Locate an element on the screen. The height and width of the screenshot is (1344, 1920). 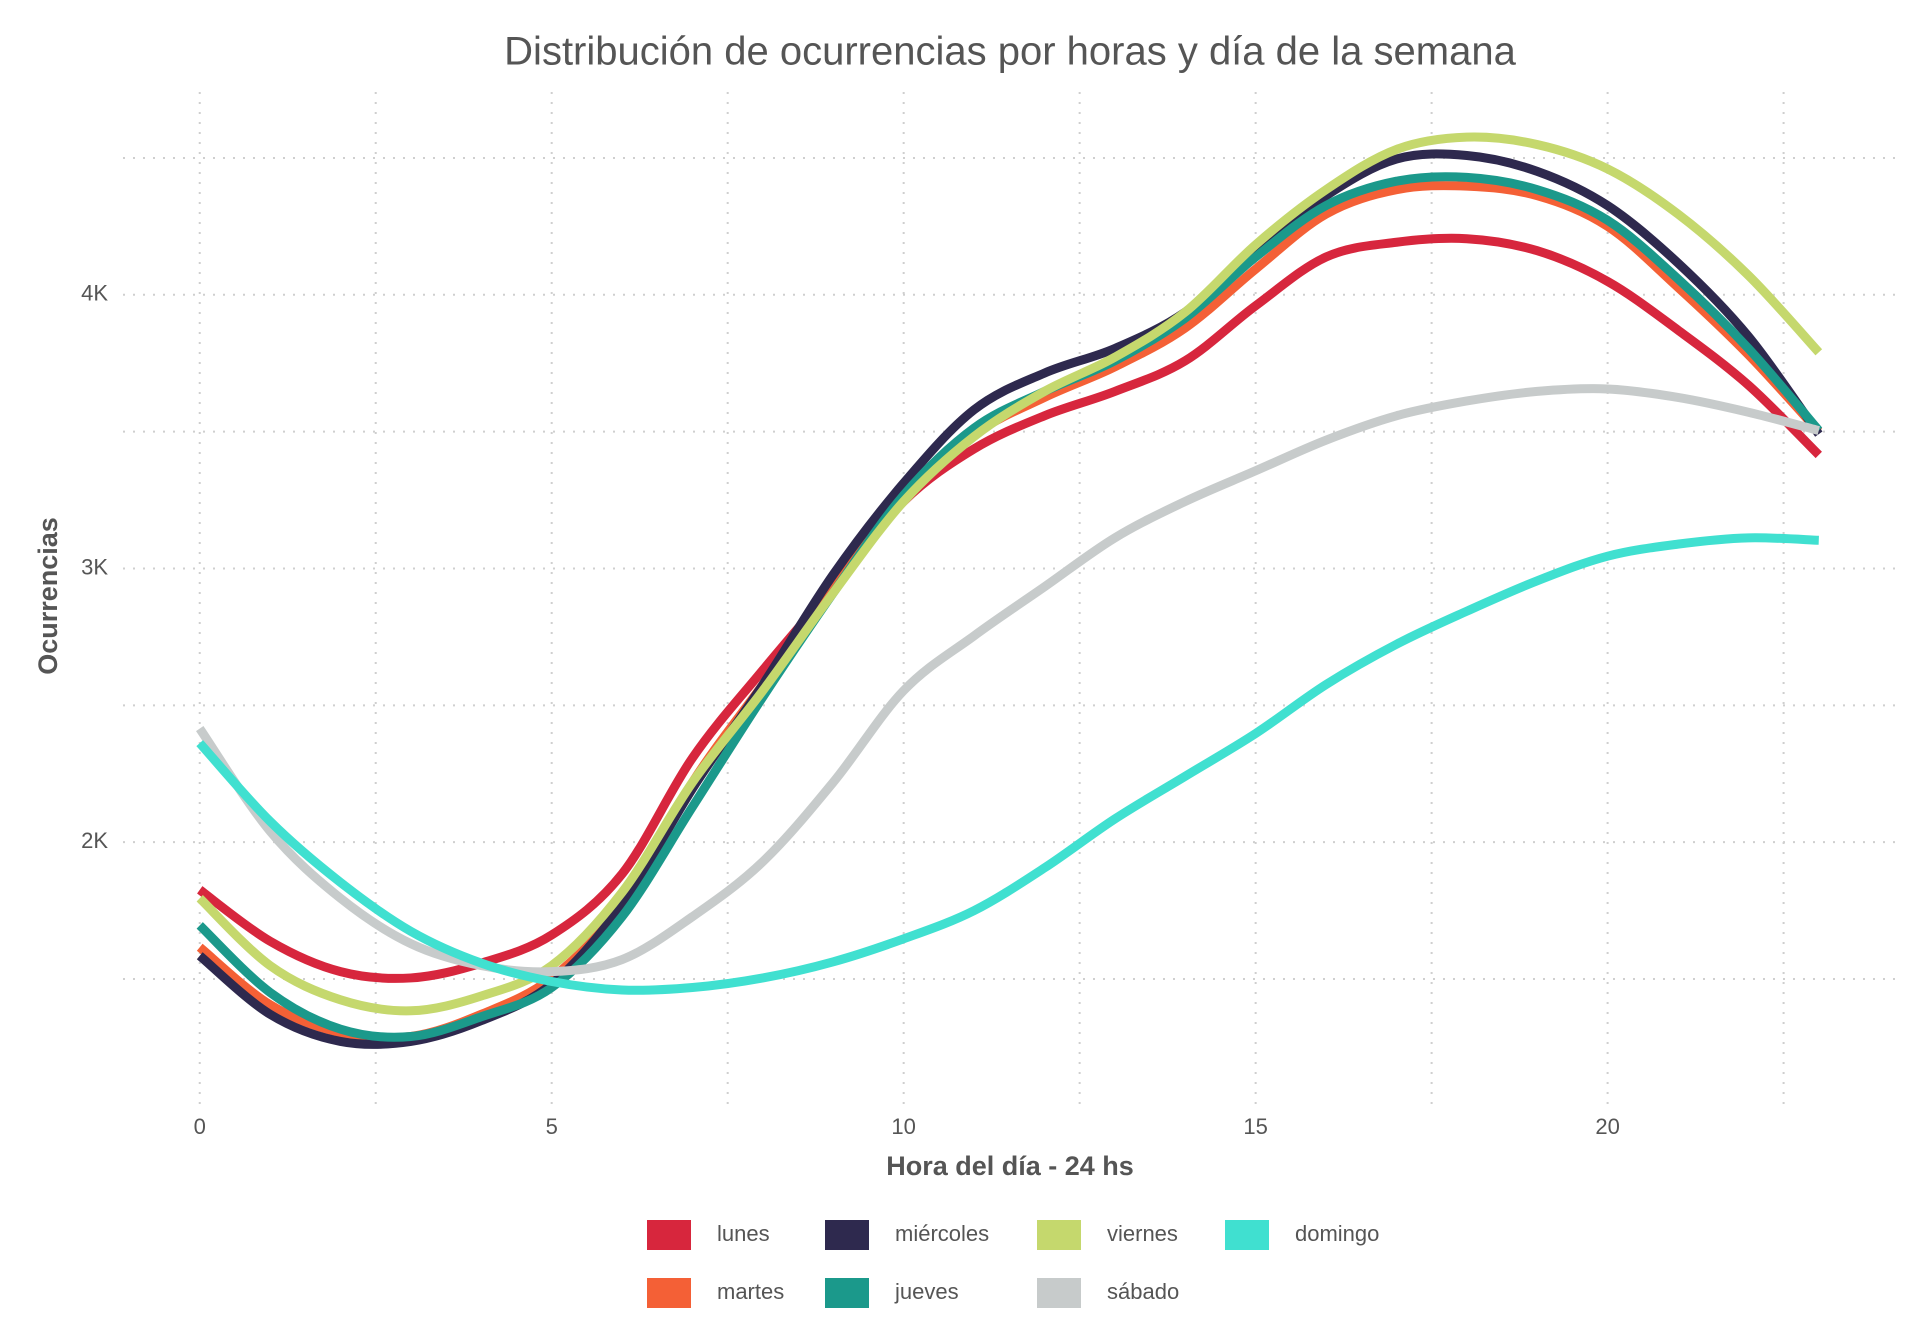
legend-label: domingo is located at coordinates (1337, 1233).